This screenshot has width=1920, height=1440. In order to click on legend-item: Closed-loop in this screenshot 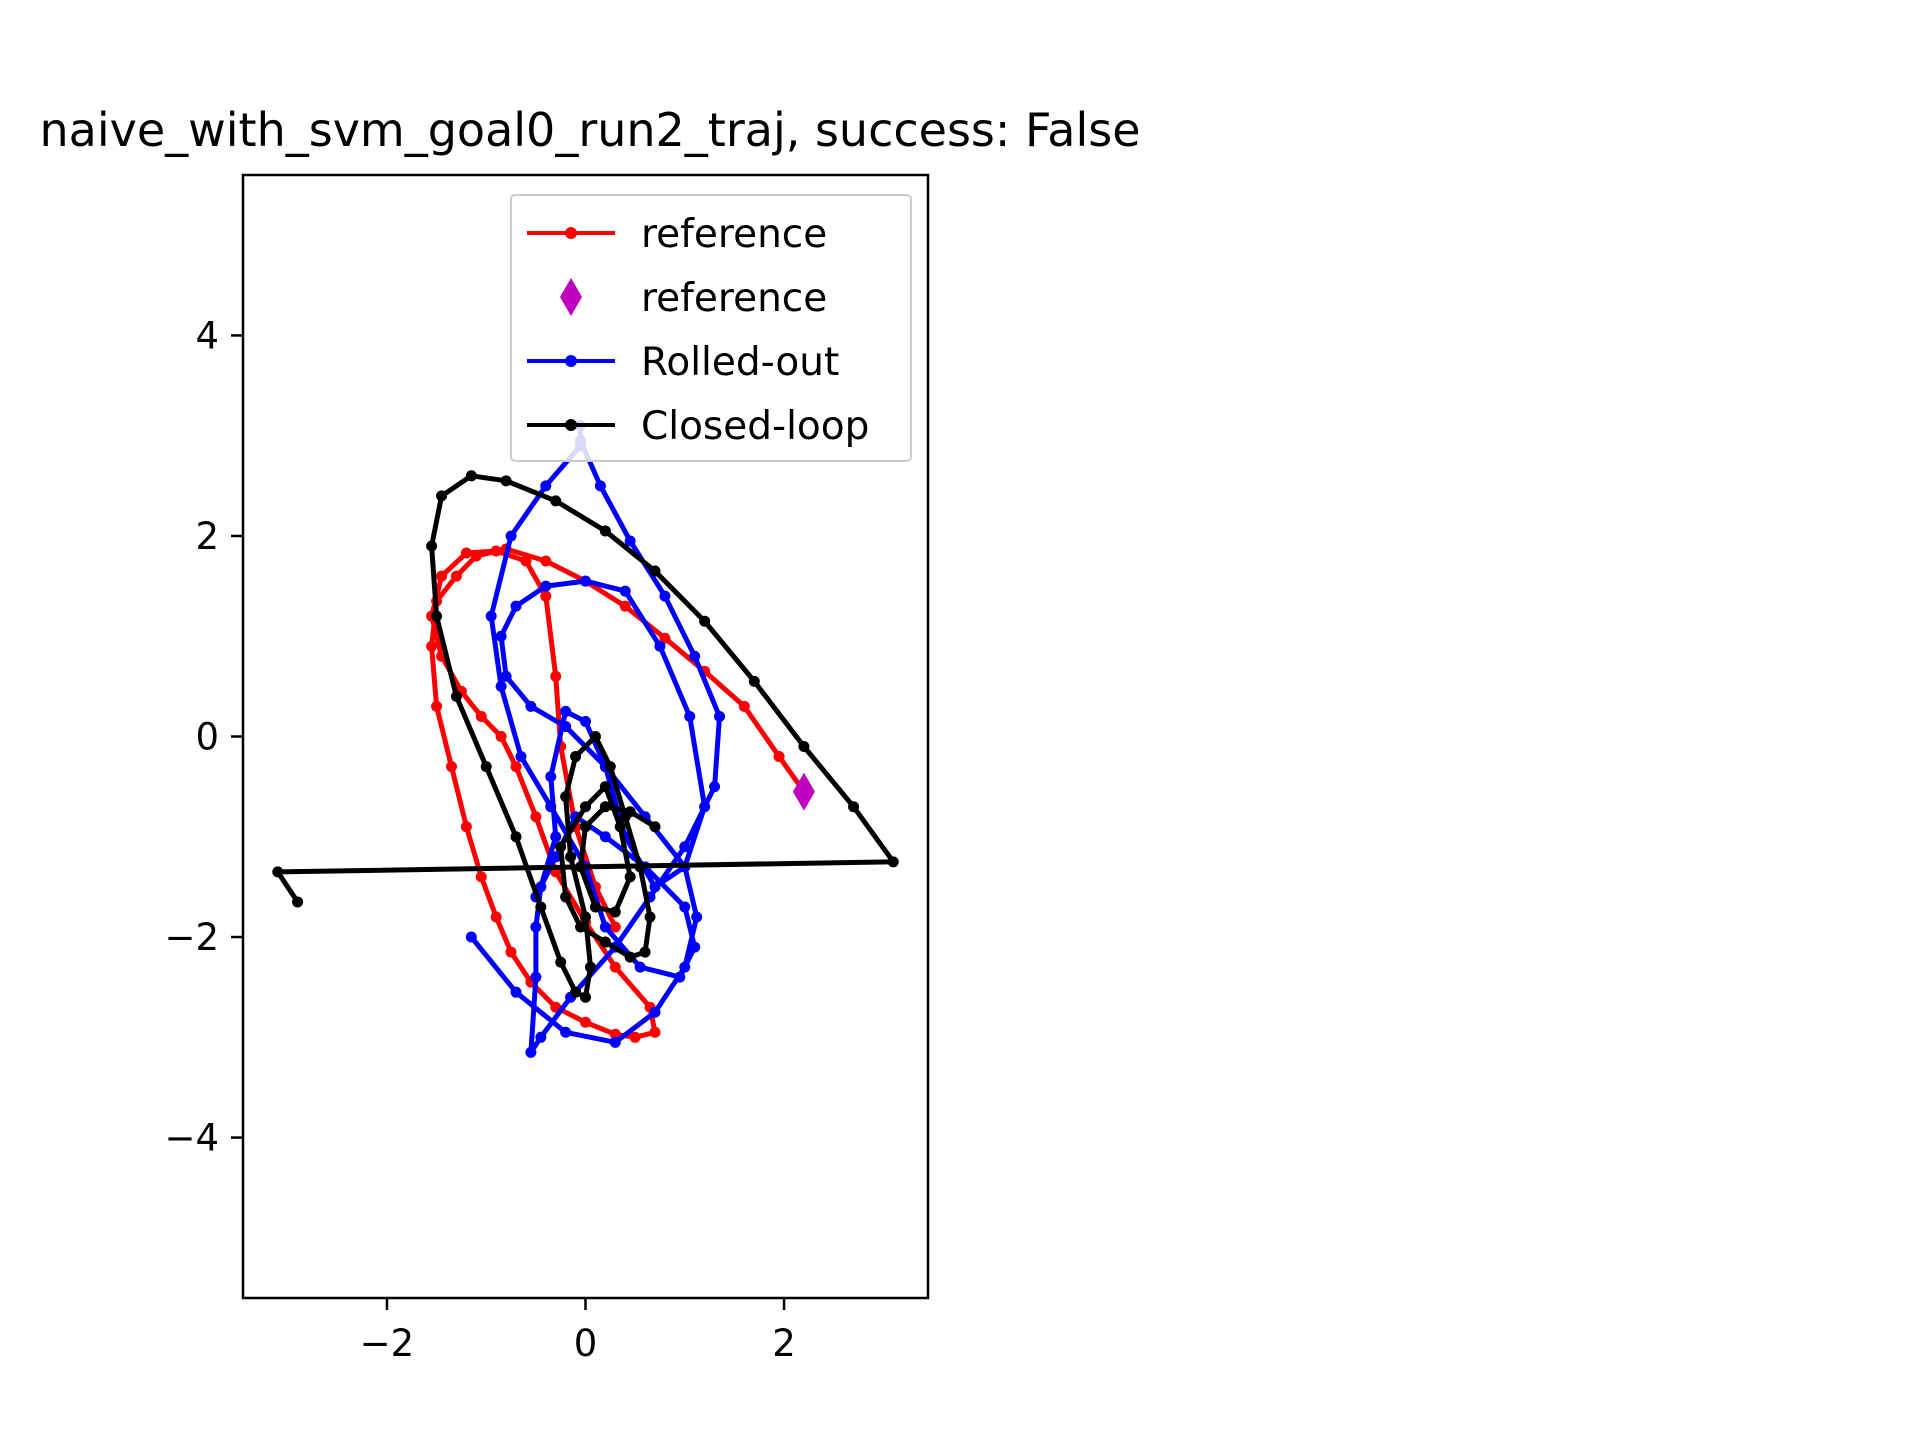, I will do `click(698, 426)`.